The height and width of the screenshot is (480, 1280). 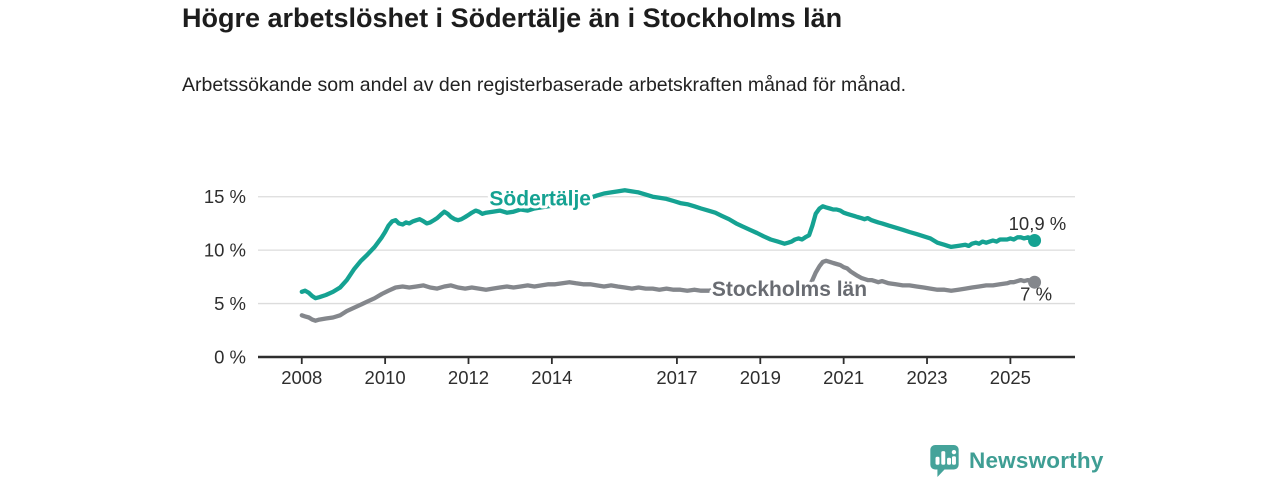 I want to click on series-label-stockholms-lan: Stockholms län, so click(x=789, y=289).